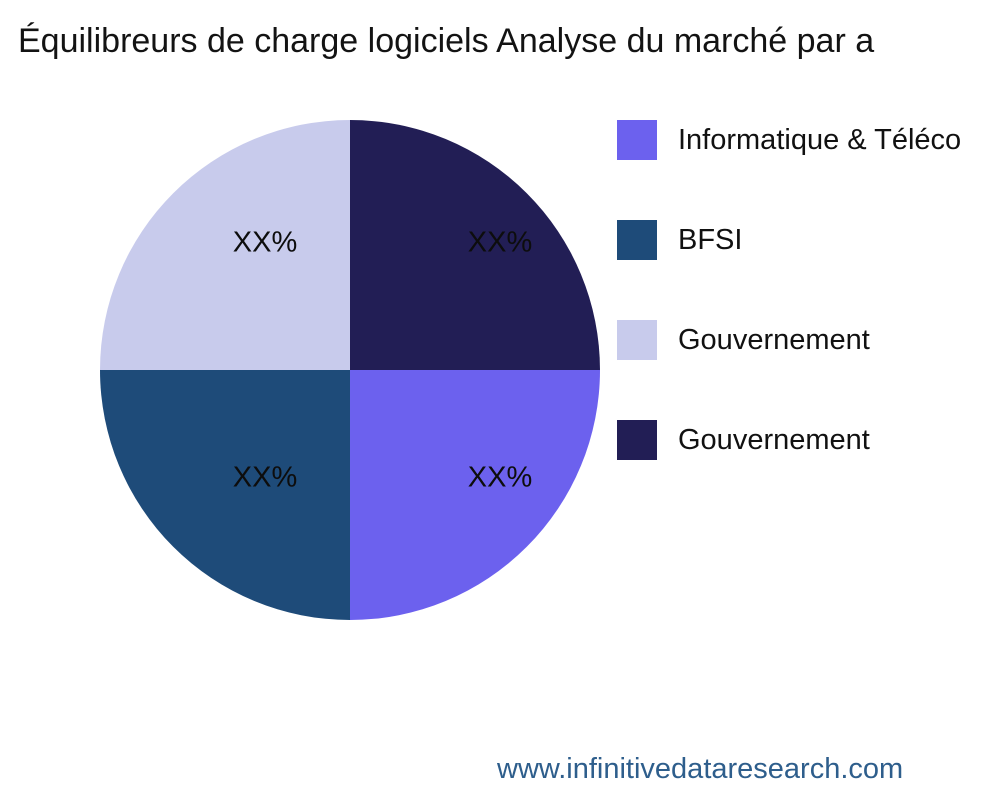 This screenshot has width=1000, height=800. Describe the element at coordinates (820, 139) in the screenshot. I see `legend-label: Informatique & Téléco` at that location.